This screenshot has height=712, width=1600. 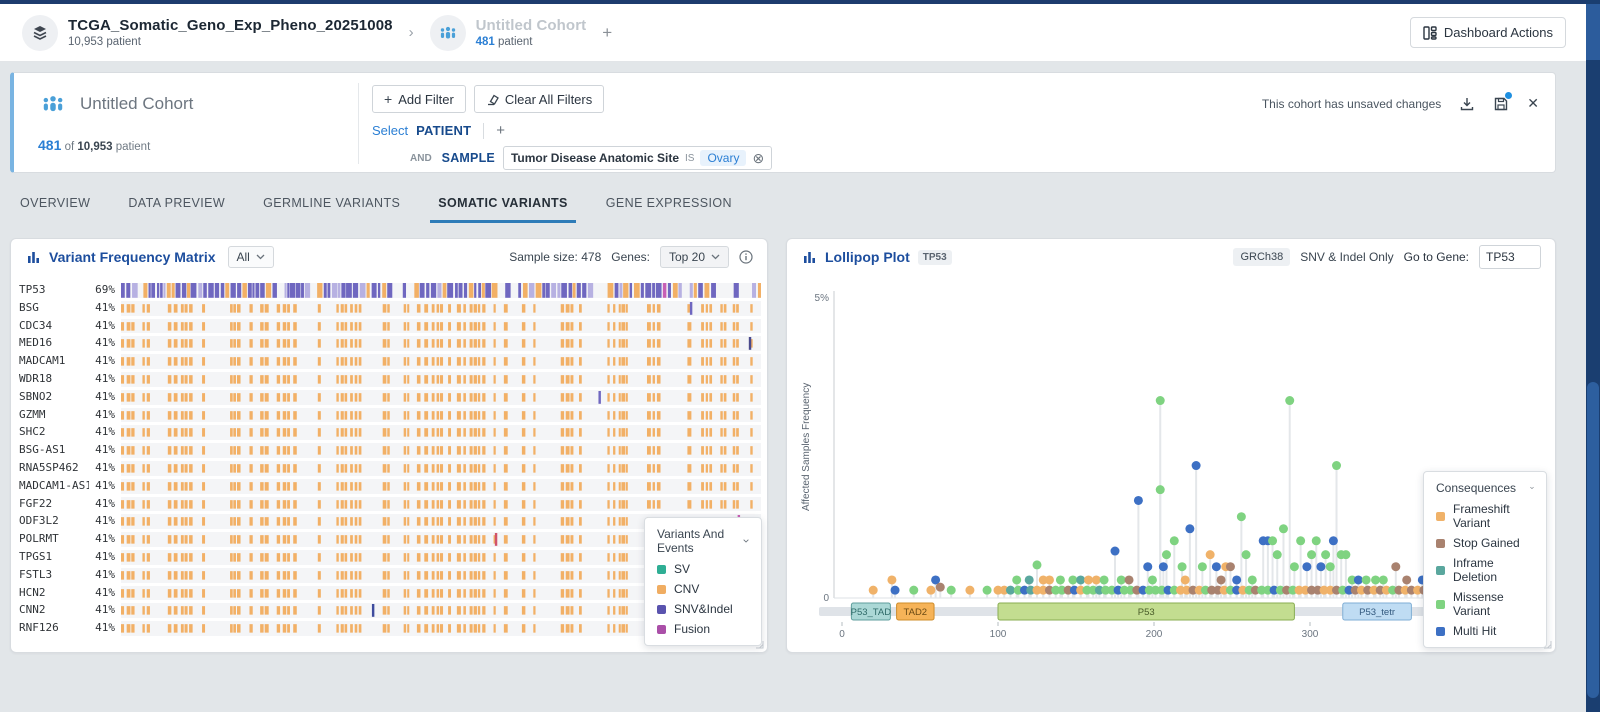 What do you see at coordinates (55, 203) in the screenshot?
I see `tab-overview: OVERVIEW` at bounding box center [55, 203].